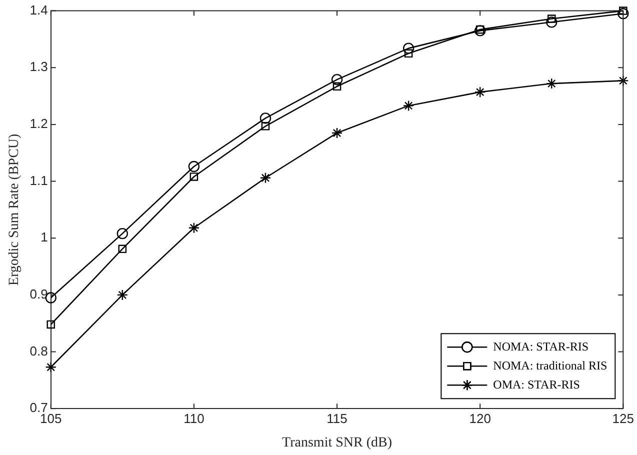 This screenshot has width=637, height=455. I want to click on x-tick-label: 125, so click(623, 418).